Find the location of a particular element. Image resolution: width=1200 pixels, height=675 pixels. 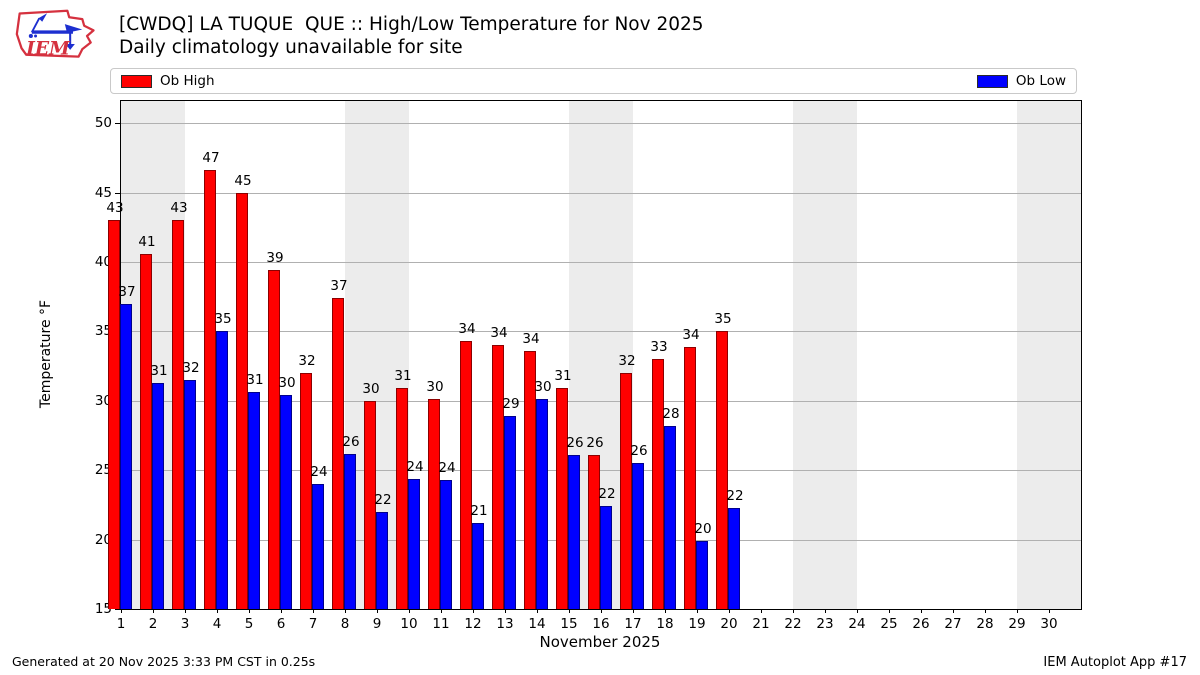

legend: Ob High Ob Low is located at coordinates (593, 81).